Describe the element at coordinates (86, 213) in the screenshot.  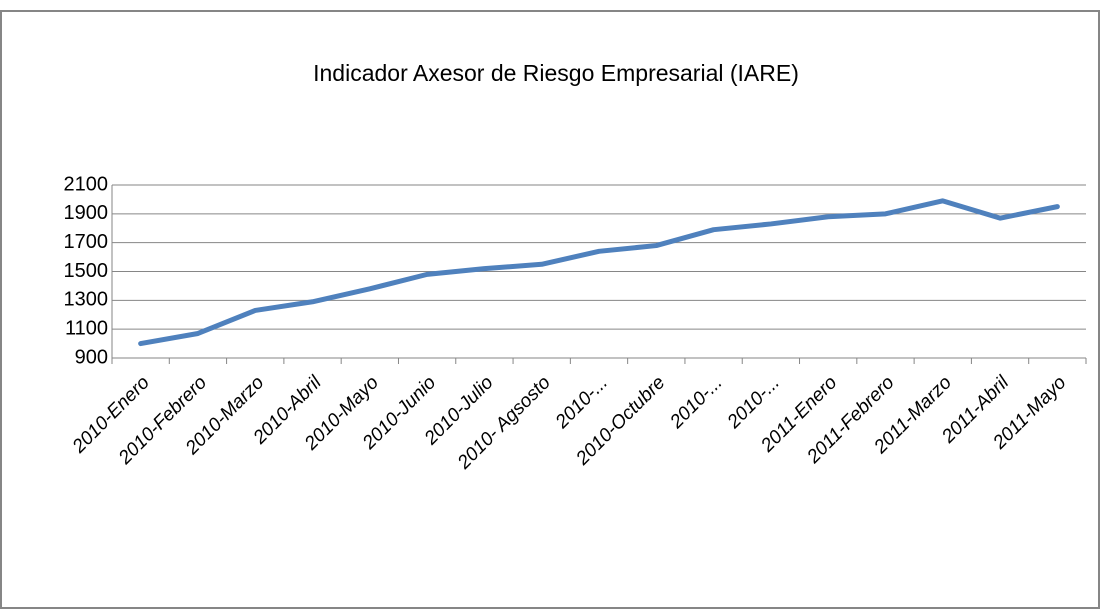
I see `y-tick-label: 1900` at that location.